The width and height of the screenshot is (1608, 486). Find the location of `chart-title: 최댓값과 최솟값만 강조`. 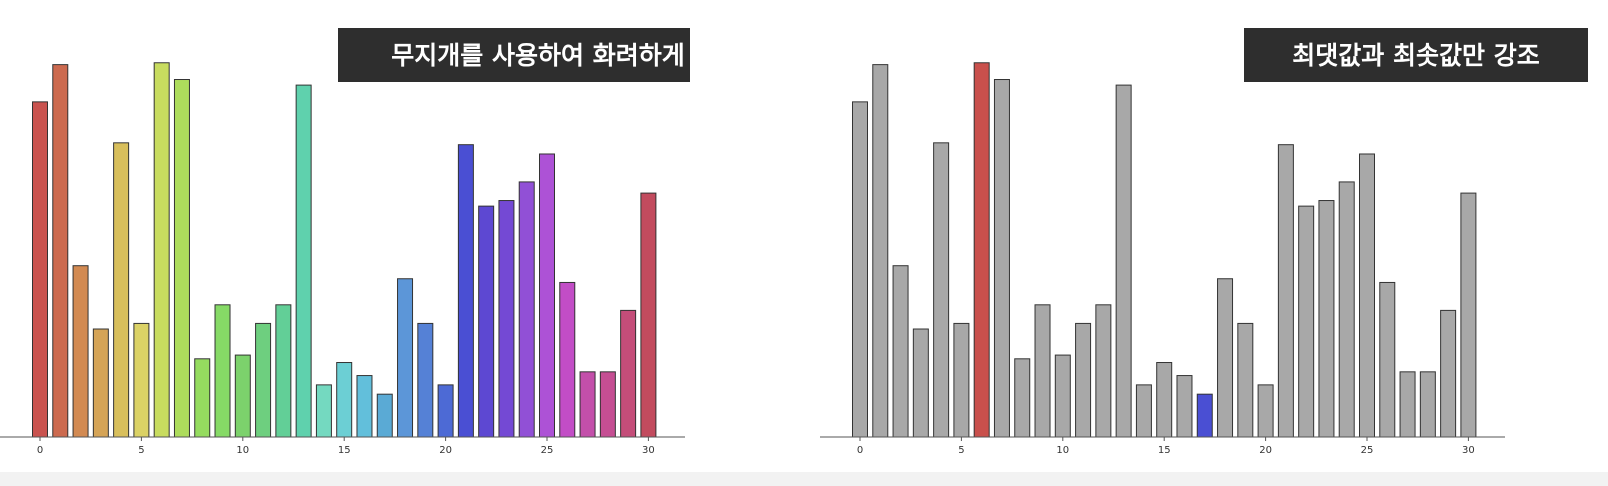

chart-title: 최댓값과 최솟값만 강조 is located at coordinates (1415, 55).